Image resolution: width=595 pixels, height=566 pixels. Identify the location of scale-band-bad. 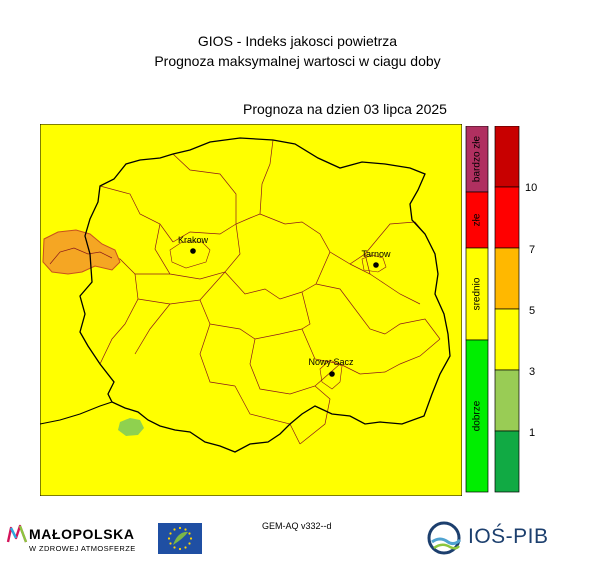
(507, 217).